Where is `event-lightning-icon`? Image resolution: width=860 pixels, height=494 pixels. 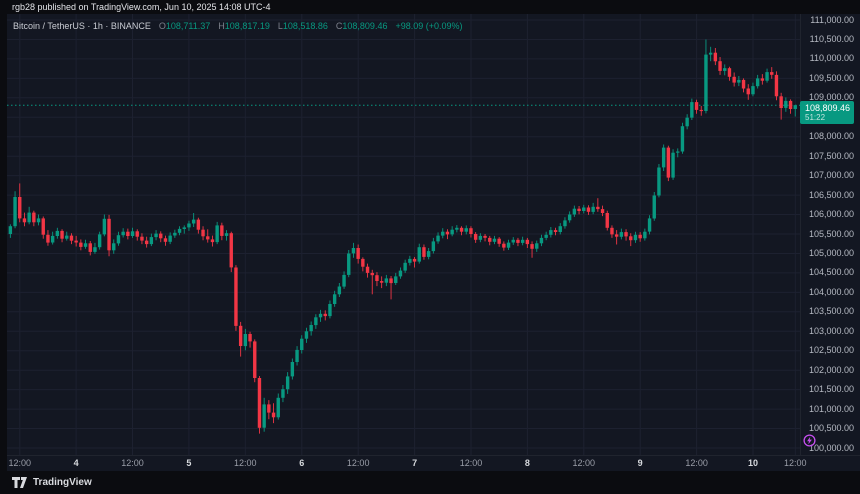
event-lightning-icon is located at coordinates (809, 440).